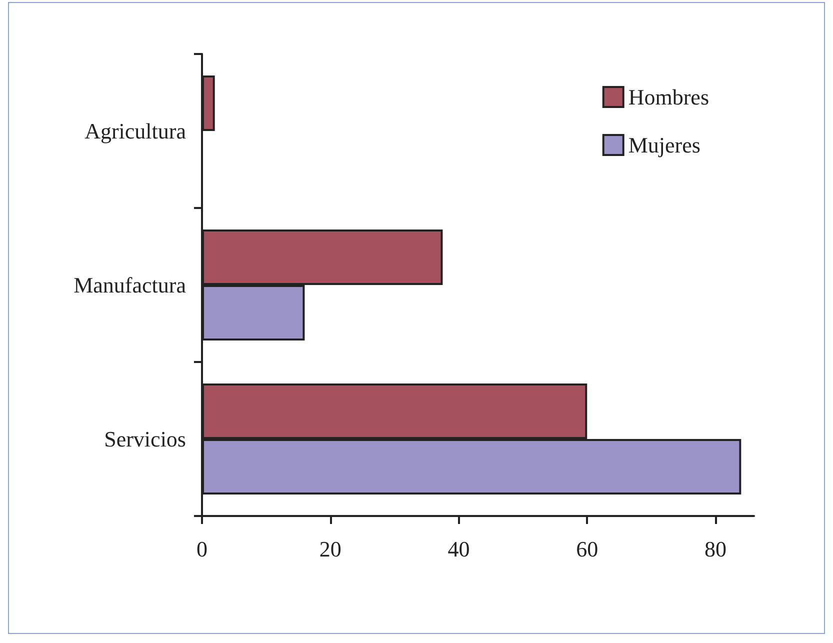 Image resolution: width=833 pixels, height=643 pixels. I want to click on x-tick-label: 40, so click(459, 549).